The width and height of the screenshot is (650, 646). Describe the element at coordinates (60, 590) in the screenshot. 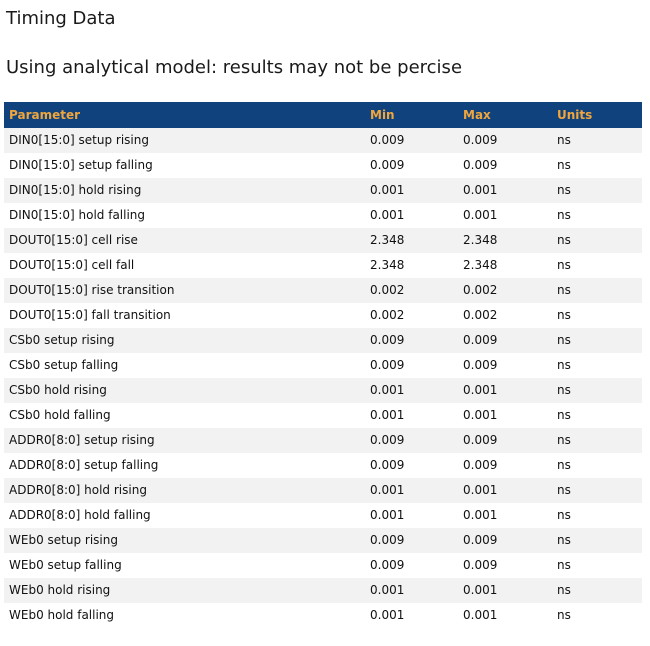

I see `cell-parameter: WEb0 hold rising` at that location.